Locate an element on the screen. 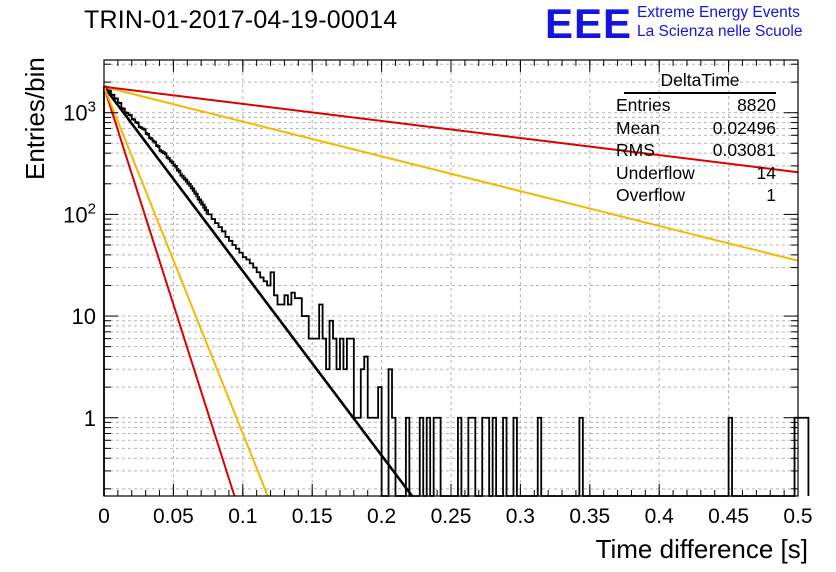  x-tick-labels: 0 0.05 0.1 0.15 0.2 0.25 0.3 0.35 0.4 0.45 0.5 is located at coordinates (455, 516).